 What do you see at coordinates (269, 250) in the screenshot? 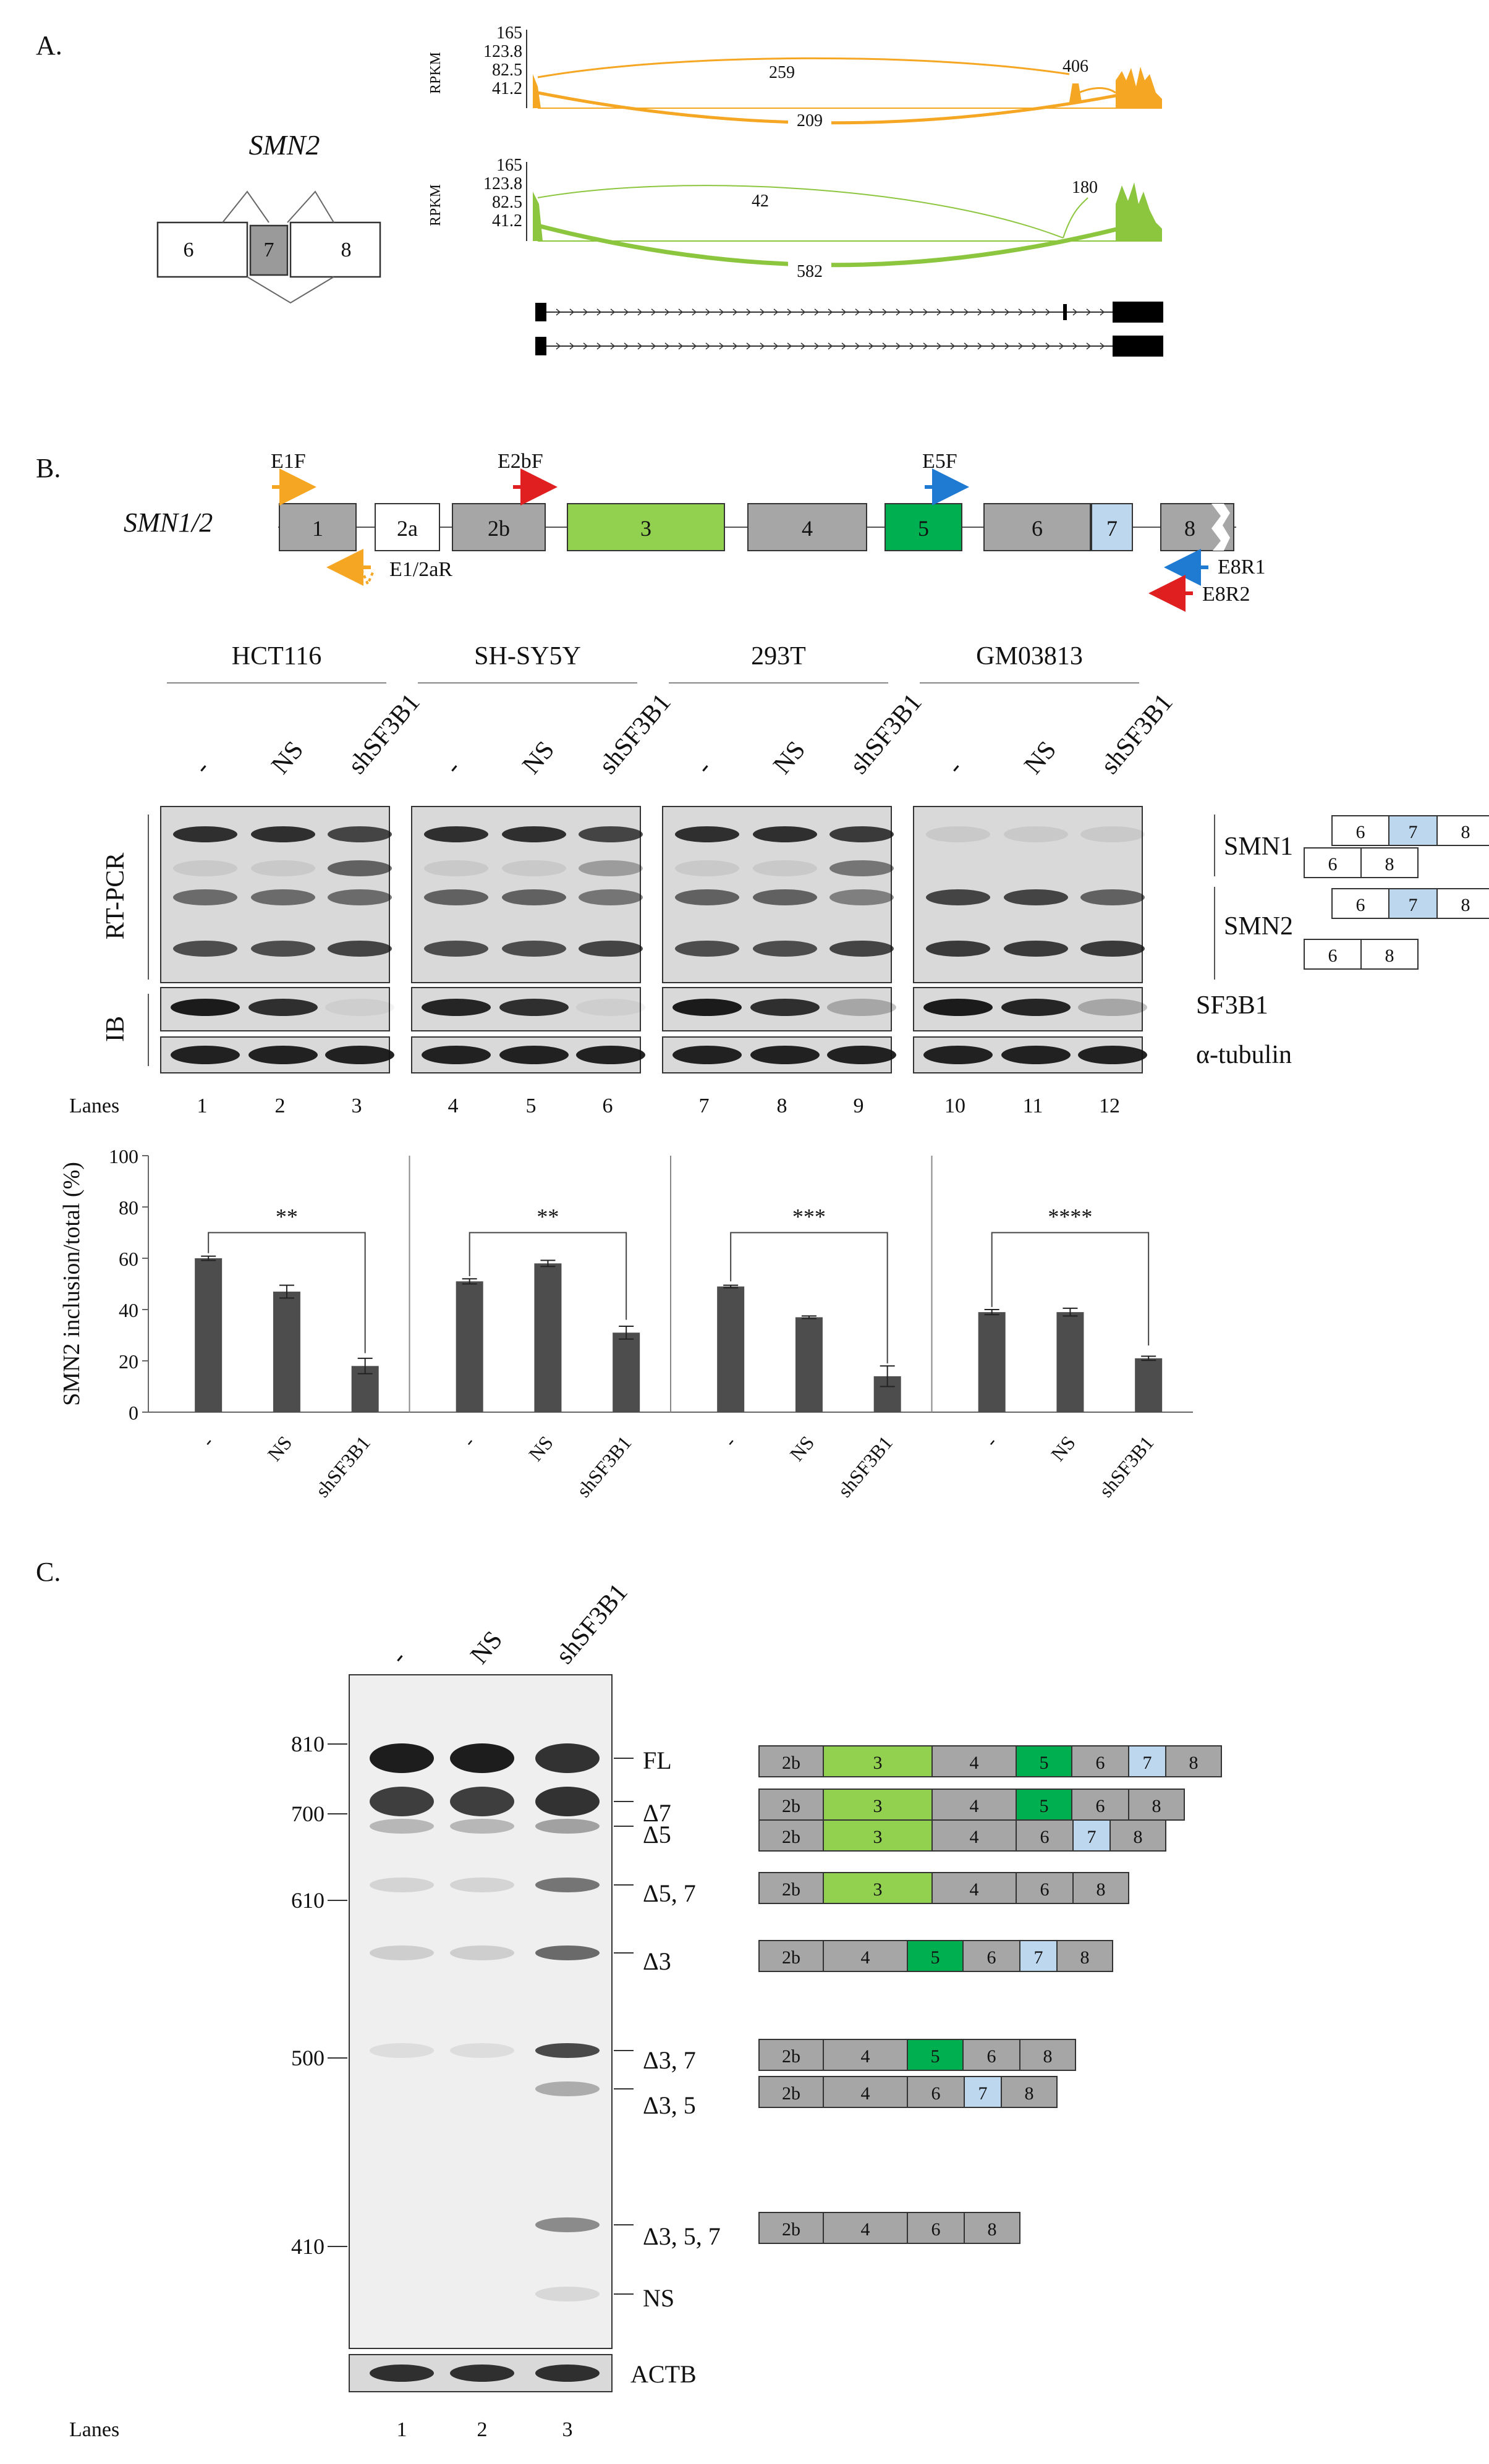
I see `exon-7-box` at bounding box center [269, 250].